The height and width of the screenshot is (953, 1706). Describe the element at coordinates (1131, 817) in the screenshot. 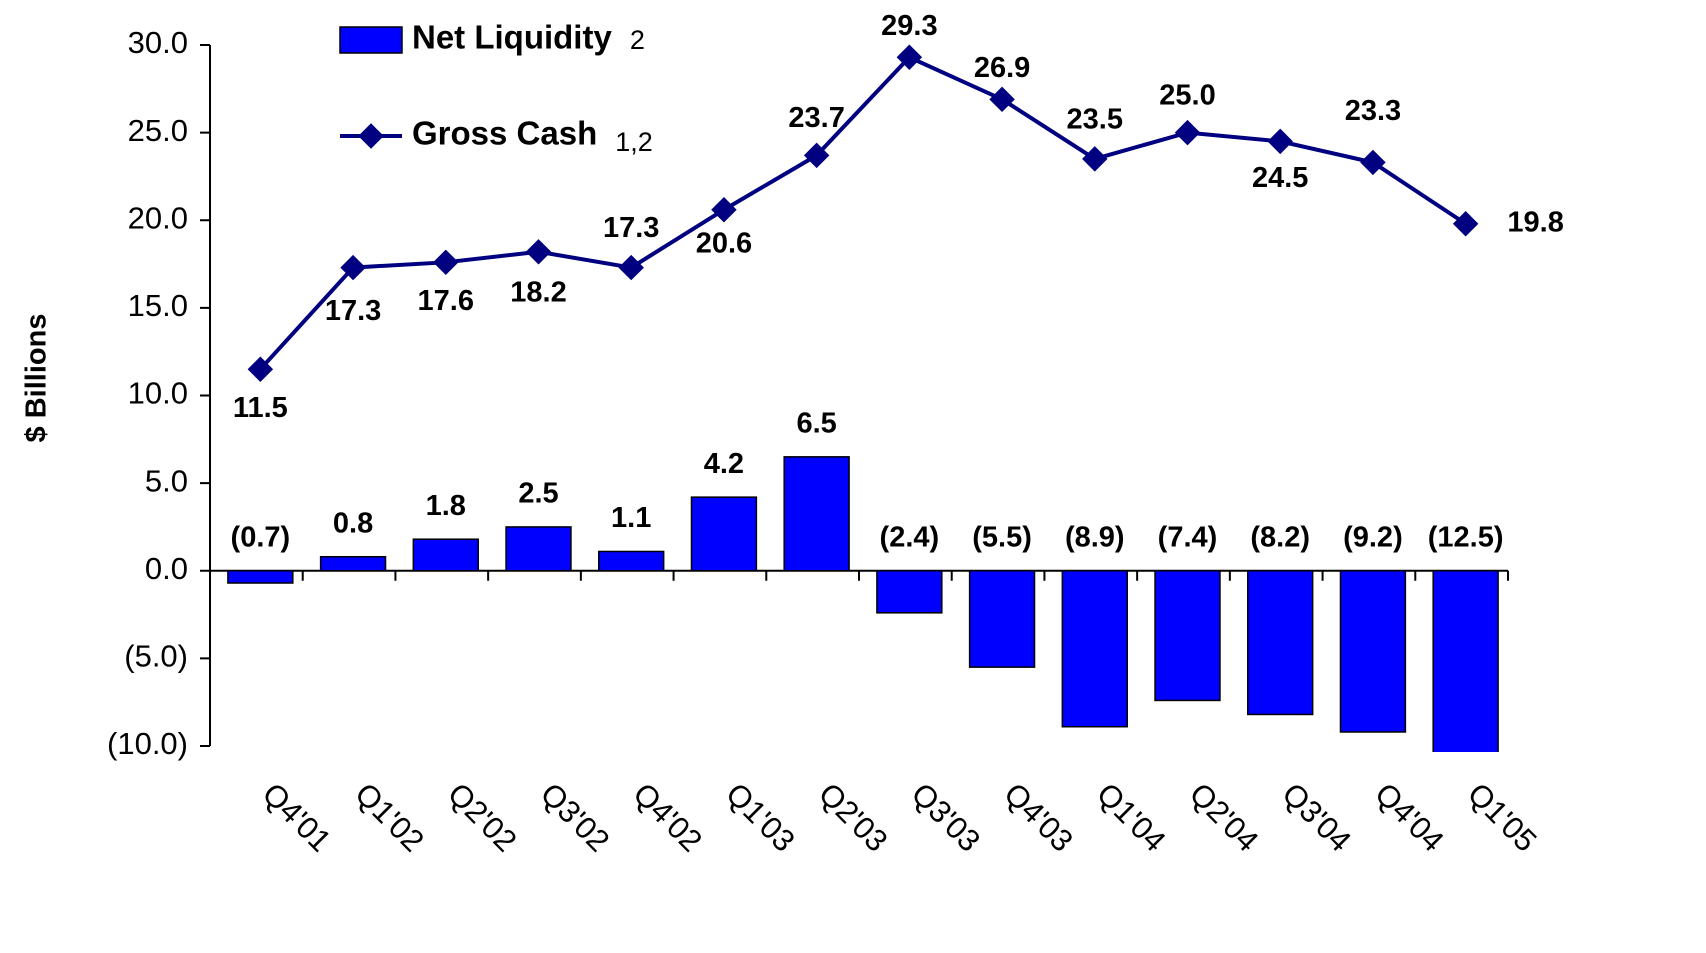

I see `x-tick-label: Q1'04` at that location.